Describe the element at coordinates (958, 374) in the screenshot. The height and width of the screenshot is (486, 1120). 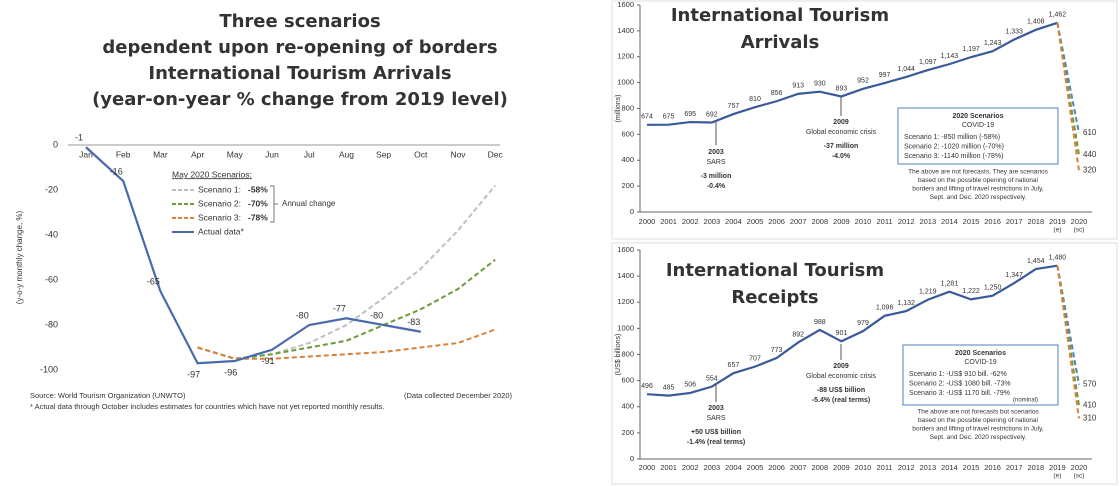
I see `scenario-box-line: Scenario 1: -US$ 910 bill. -62%` at that location.